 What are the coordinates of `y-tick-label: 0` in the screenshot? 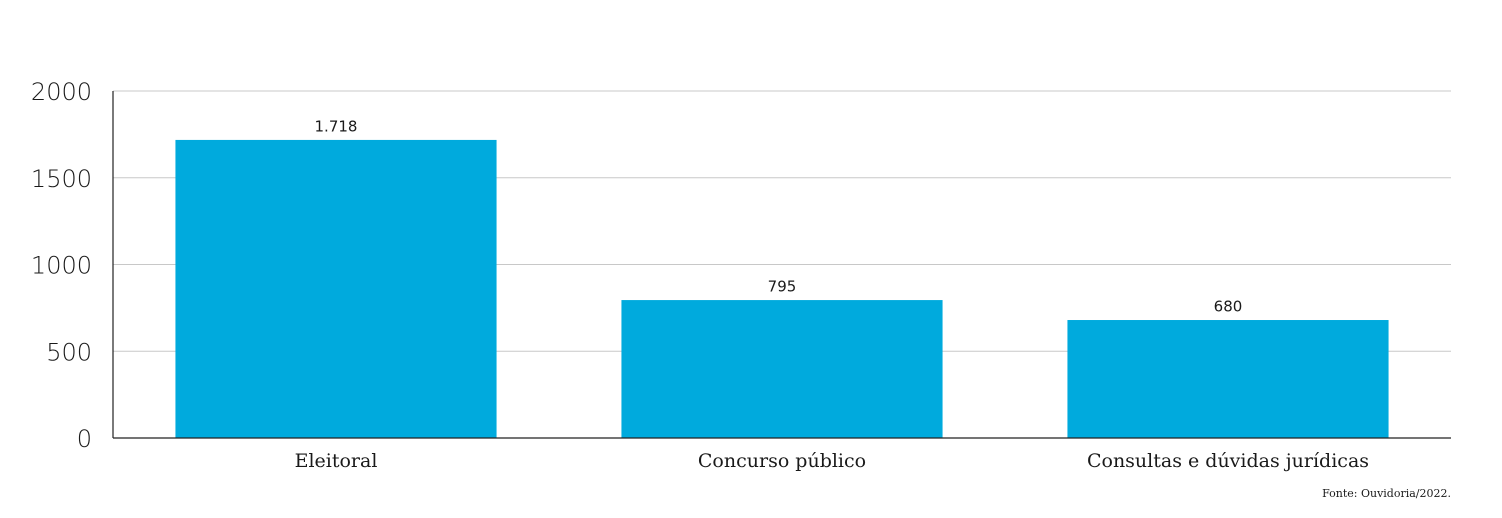 It's located at (84, 439).